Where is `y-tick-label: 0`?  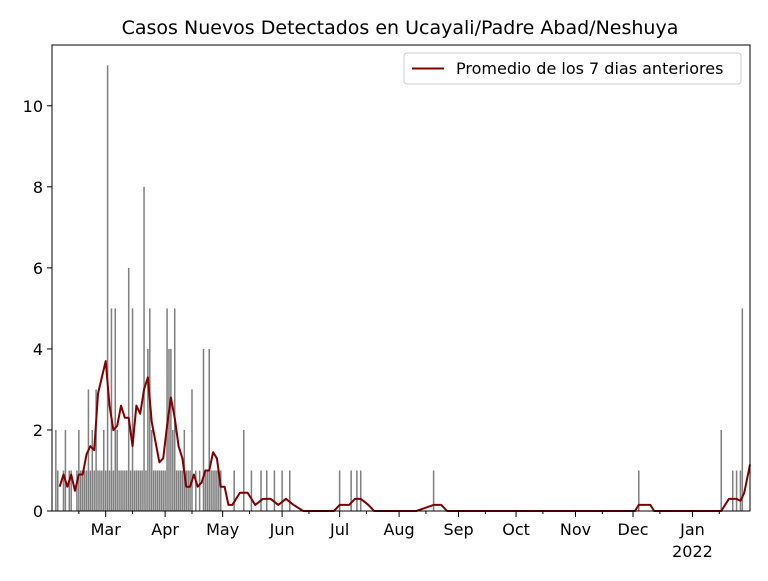
y-tick-label: 0 is located at coordinates (38, 511).